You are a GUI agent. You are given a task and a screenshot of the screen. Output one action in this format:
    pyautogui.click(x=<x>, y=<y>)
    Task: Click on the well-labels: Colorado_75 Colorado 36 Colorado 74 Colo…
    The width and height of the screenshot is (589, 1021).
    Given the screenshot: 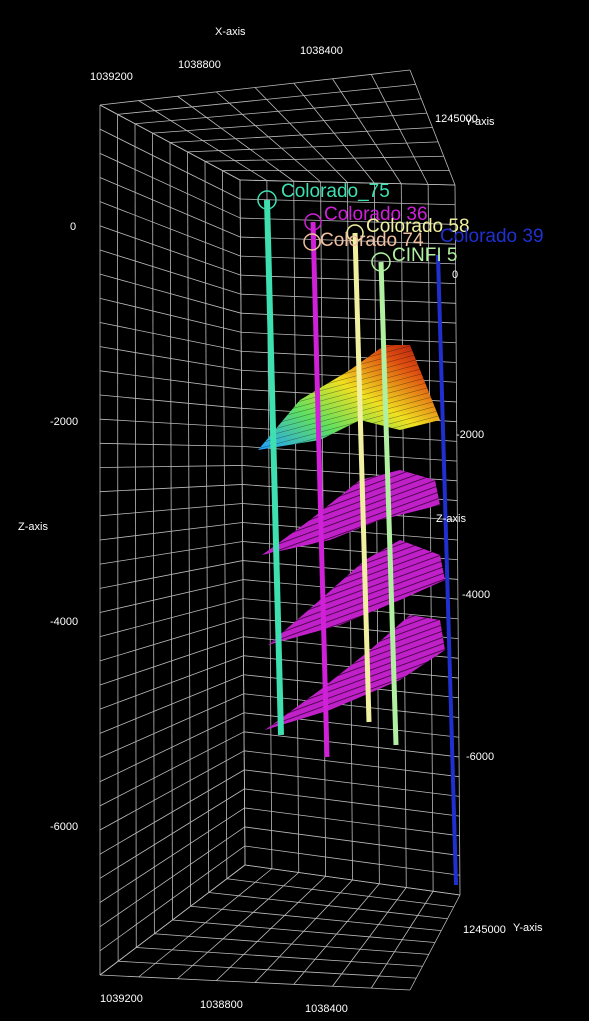 What is the action you would take?
    pyautogui.click(x=412, y=223)
    